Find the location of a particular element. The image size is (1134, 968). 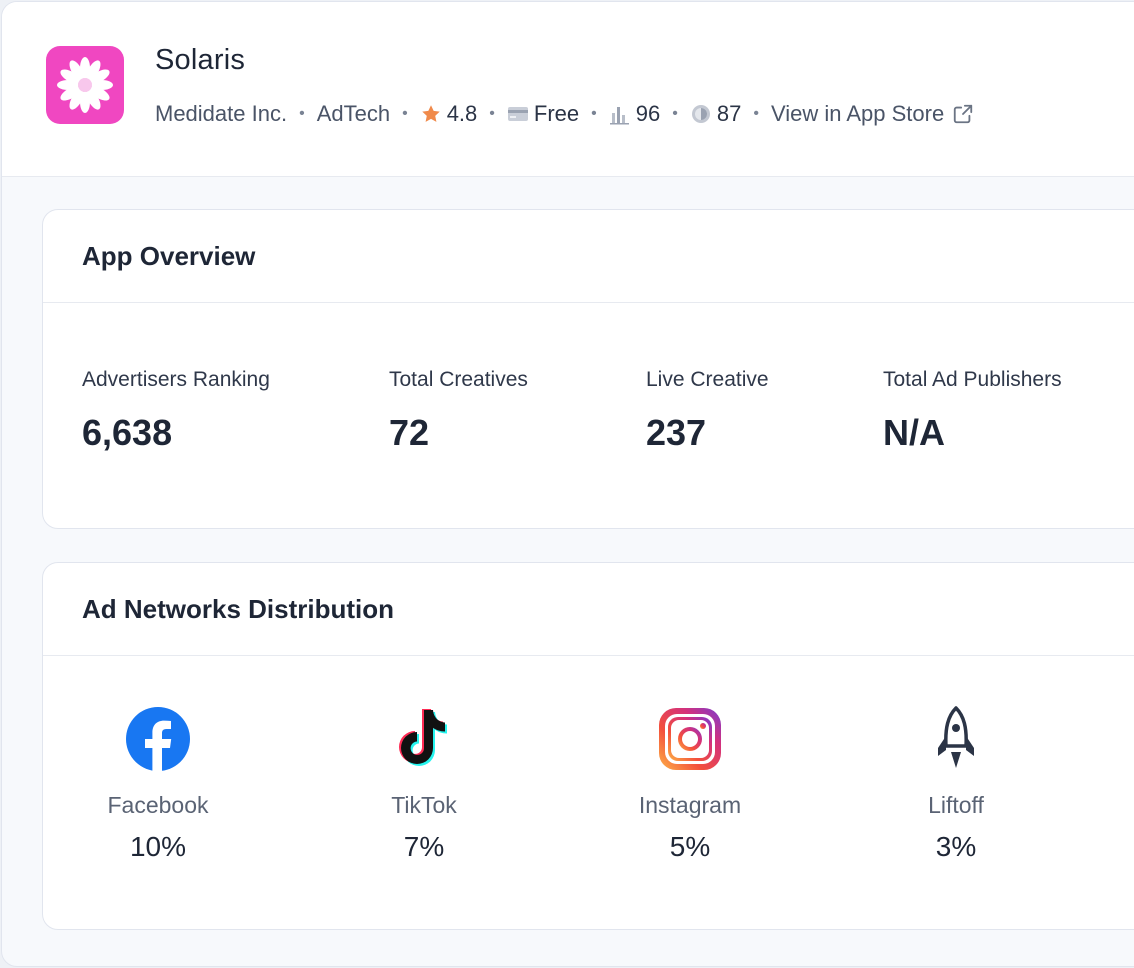

ad-networks-title: Ad Networks Distribution is located at coordinates (238, 608).